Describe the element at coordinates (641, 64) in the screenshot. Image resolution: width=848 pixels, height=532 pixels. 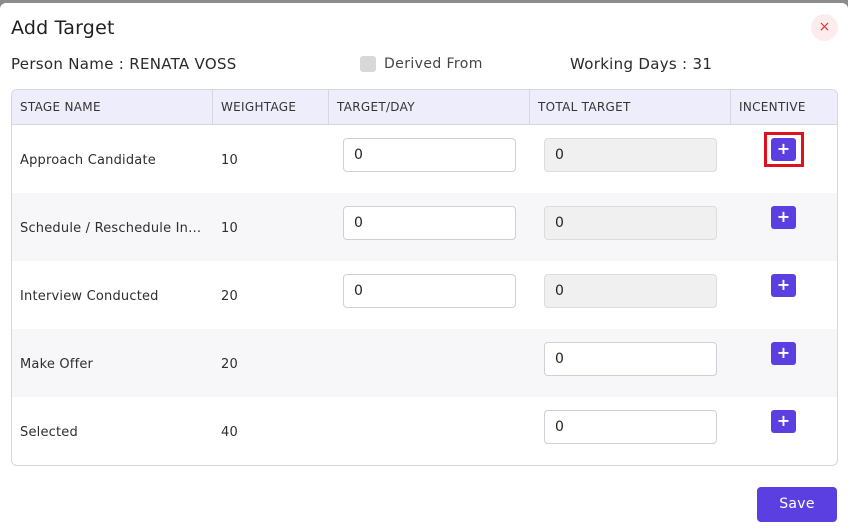
I see `working-days: Working Days : 31` at that location.